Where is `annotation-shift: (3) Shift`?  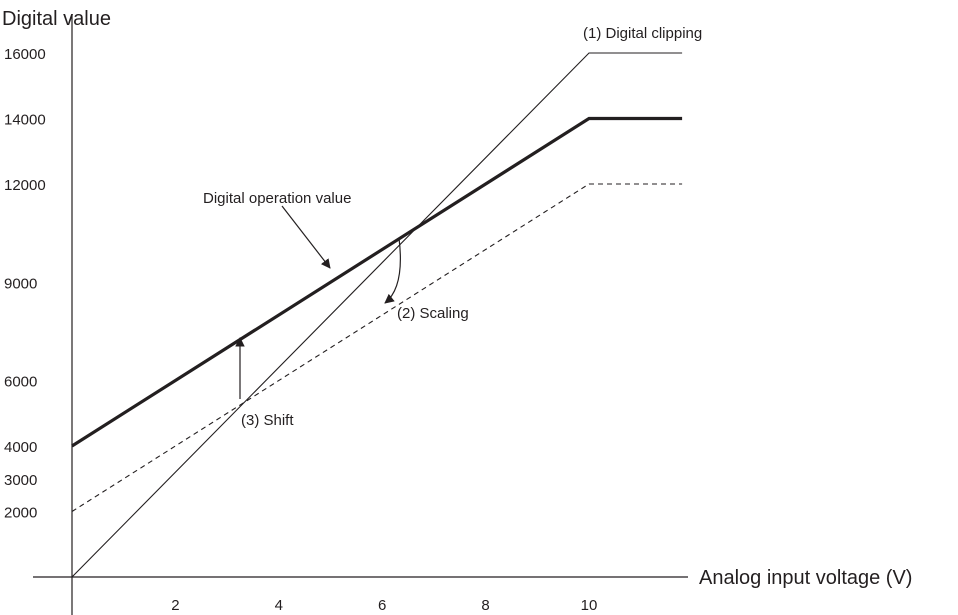 annotation-shift: (3) Shift is located at coordinates (267, 420).